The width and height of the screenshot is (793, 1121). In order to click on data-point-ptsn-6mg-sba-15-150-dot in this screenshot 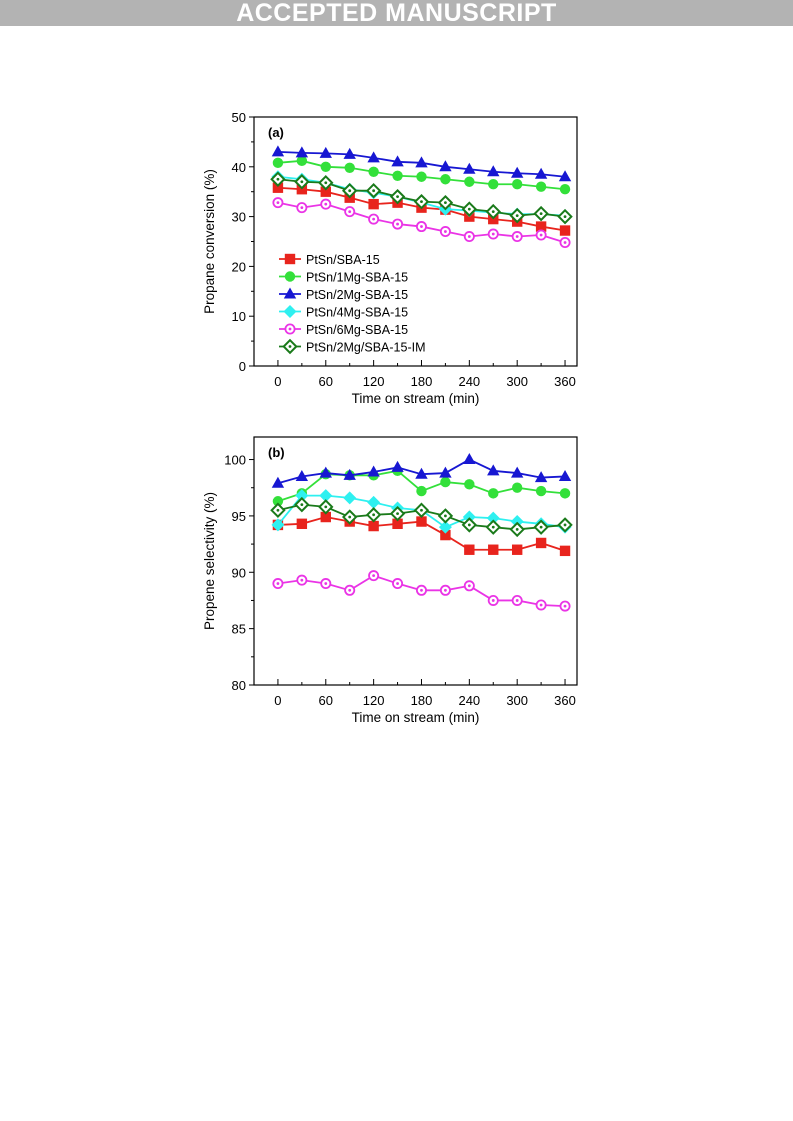, I will do `click(397, 583)`.